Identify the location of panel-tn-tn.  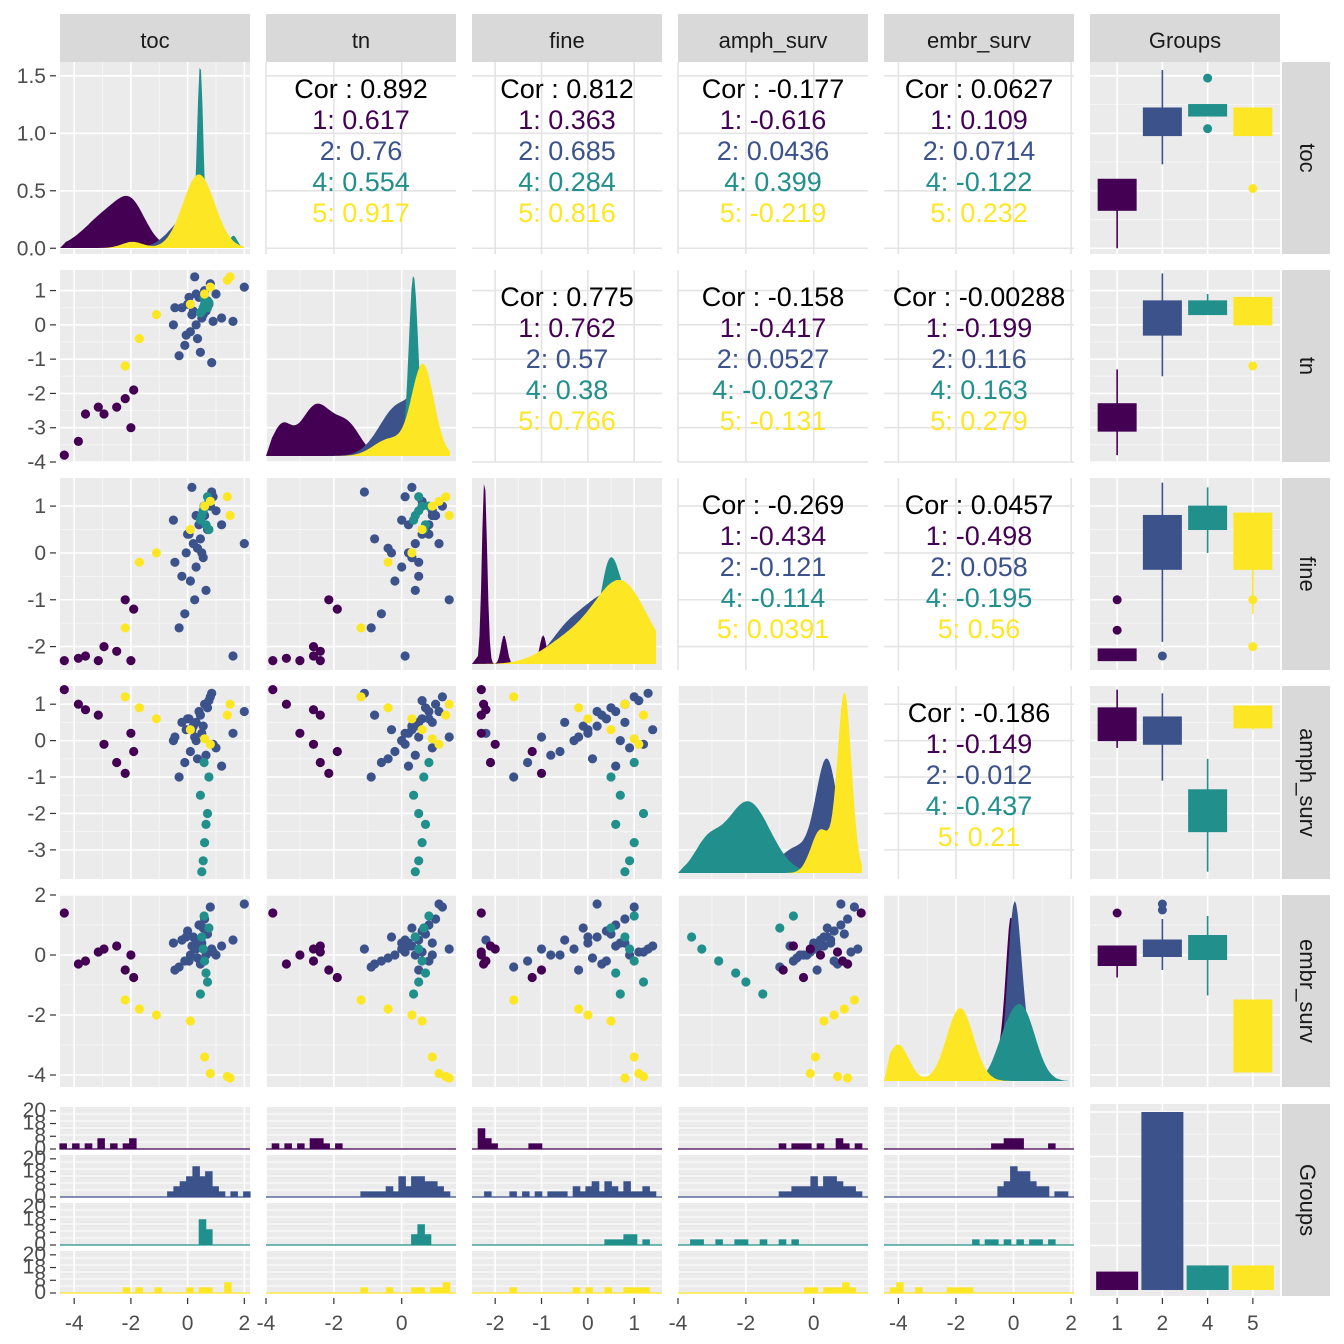
(360, 366).